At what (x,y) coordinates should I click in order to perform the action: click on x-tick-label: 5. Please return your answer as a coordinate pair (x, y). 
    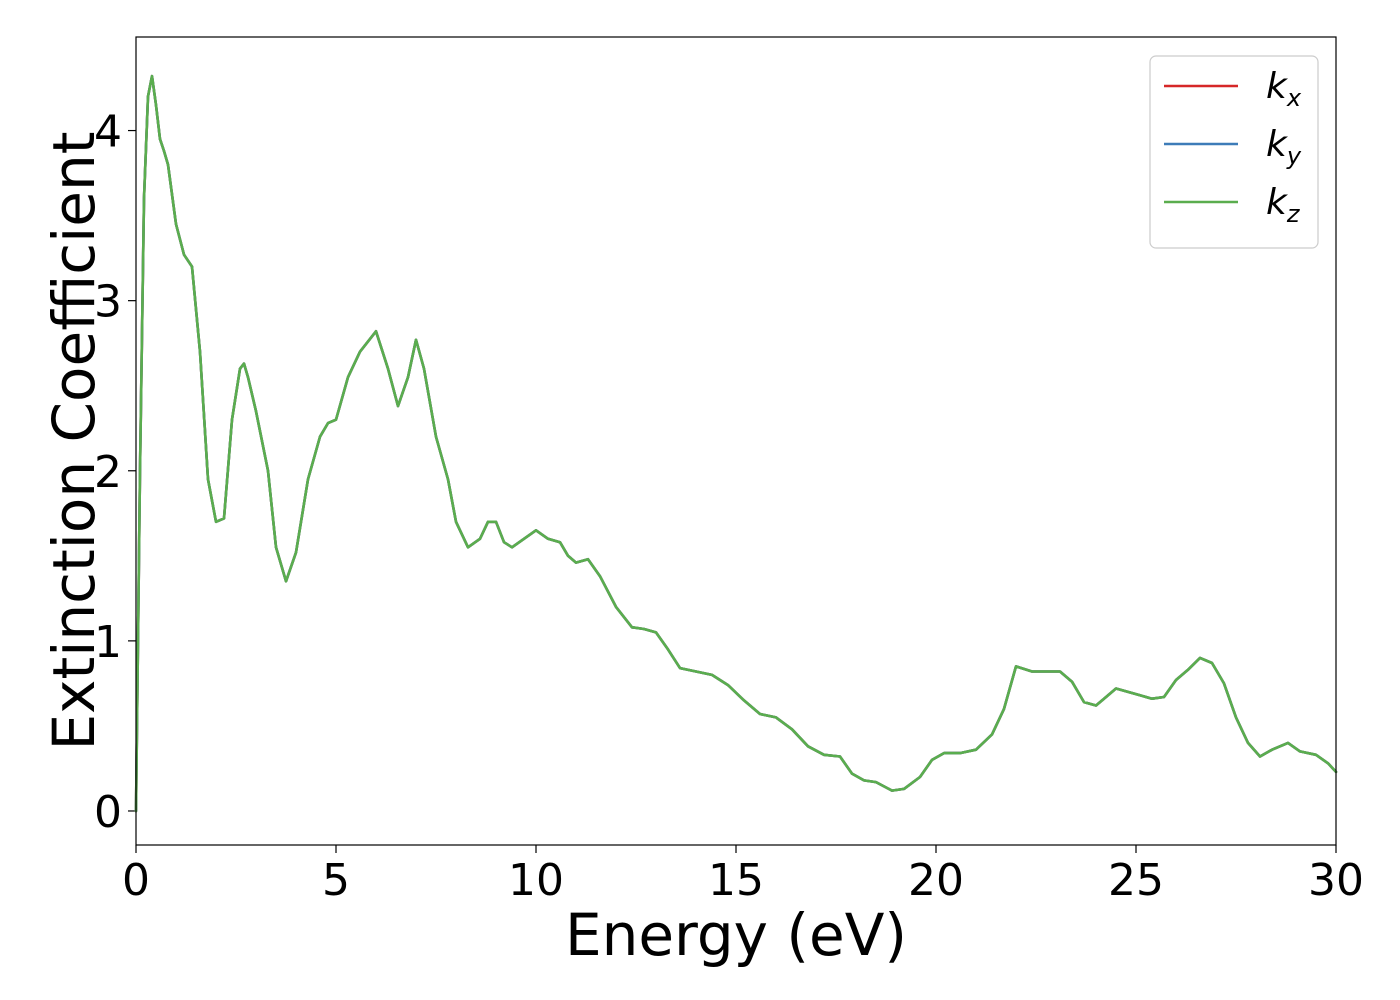
    Looking at the image, I should click on (336, 880).